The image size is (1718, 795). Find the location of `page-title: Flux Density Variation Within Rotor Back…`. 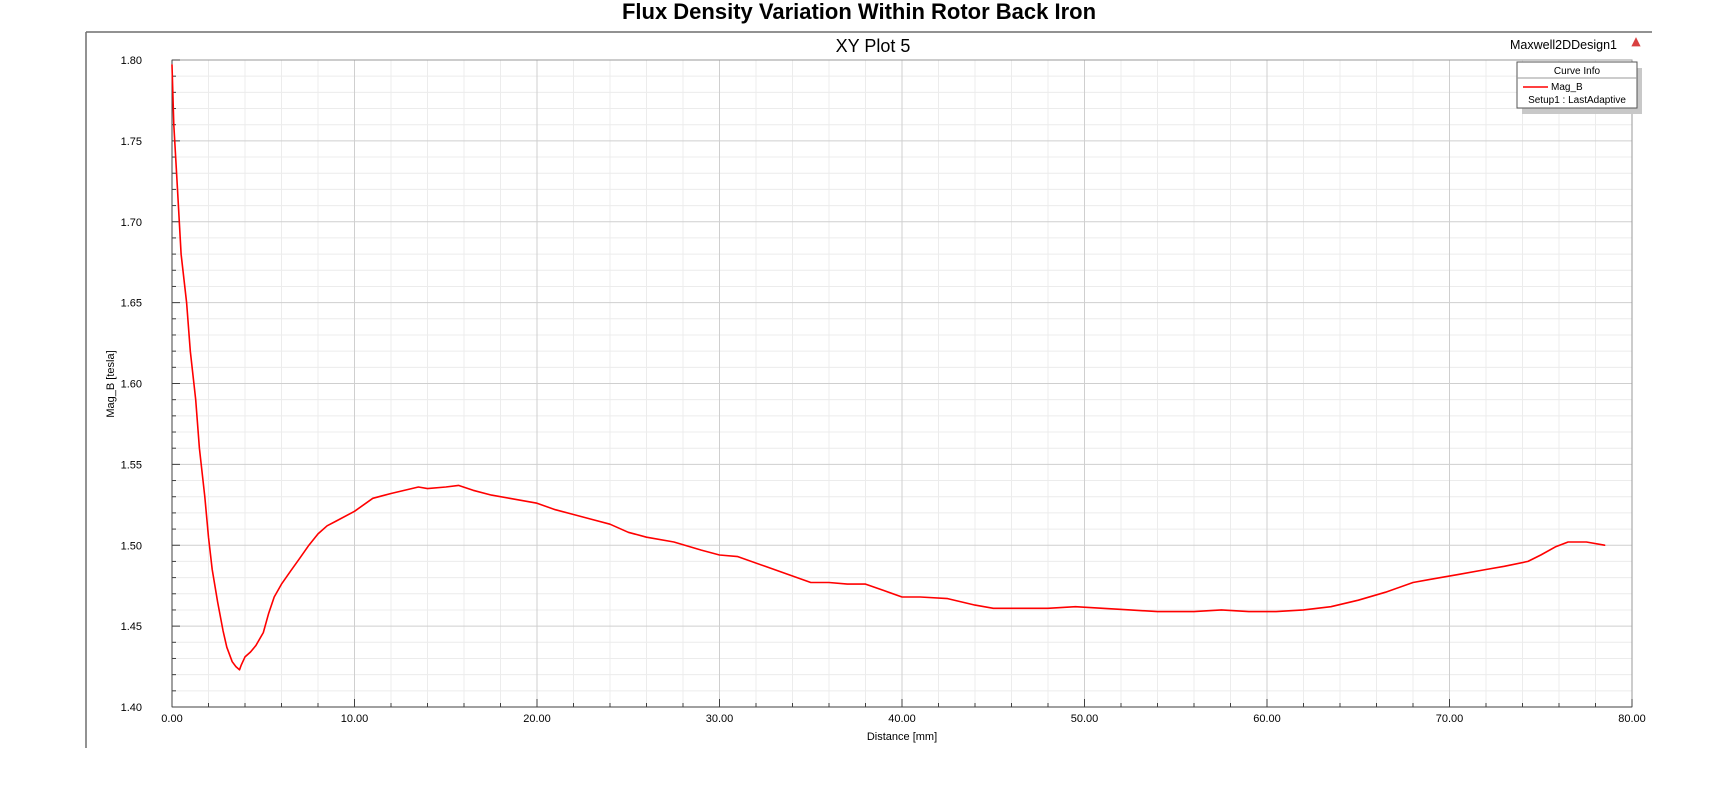

page-title: Flux Density Variation Within Rotor Back… is located at coordinates (859, 12).